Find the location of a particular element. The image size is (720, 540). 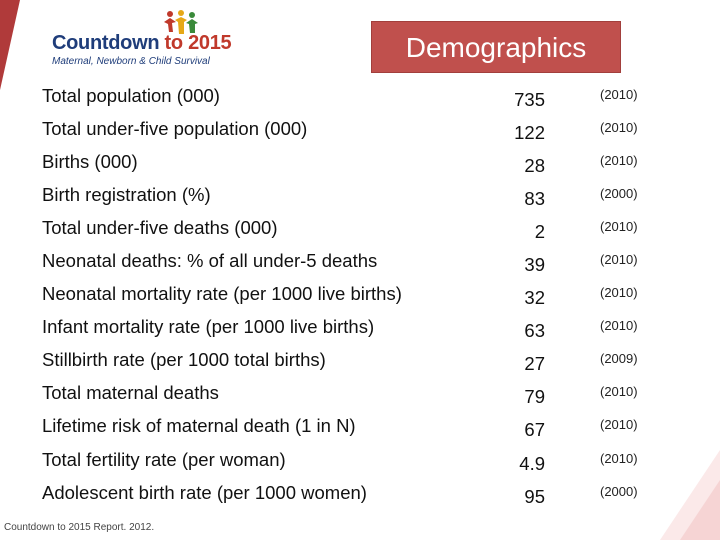

row-label: Birth registration (%) is located at coordinates (126, 194).